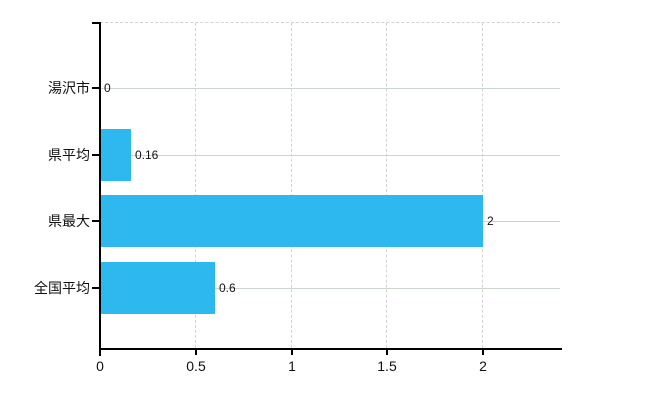 Image resolution: width=650 pixels, height=400 pixels. Describe the element at coordinates (330, 349) in the screenshot. I see `x-axis-line` at that location.